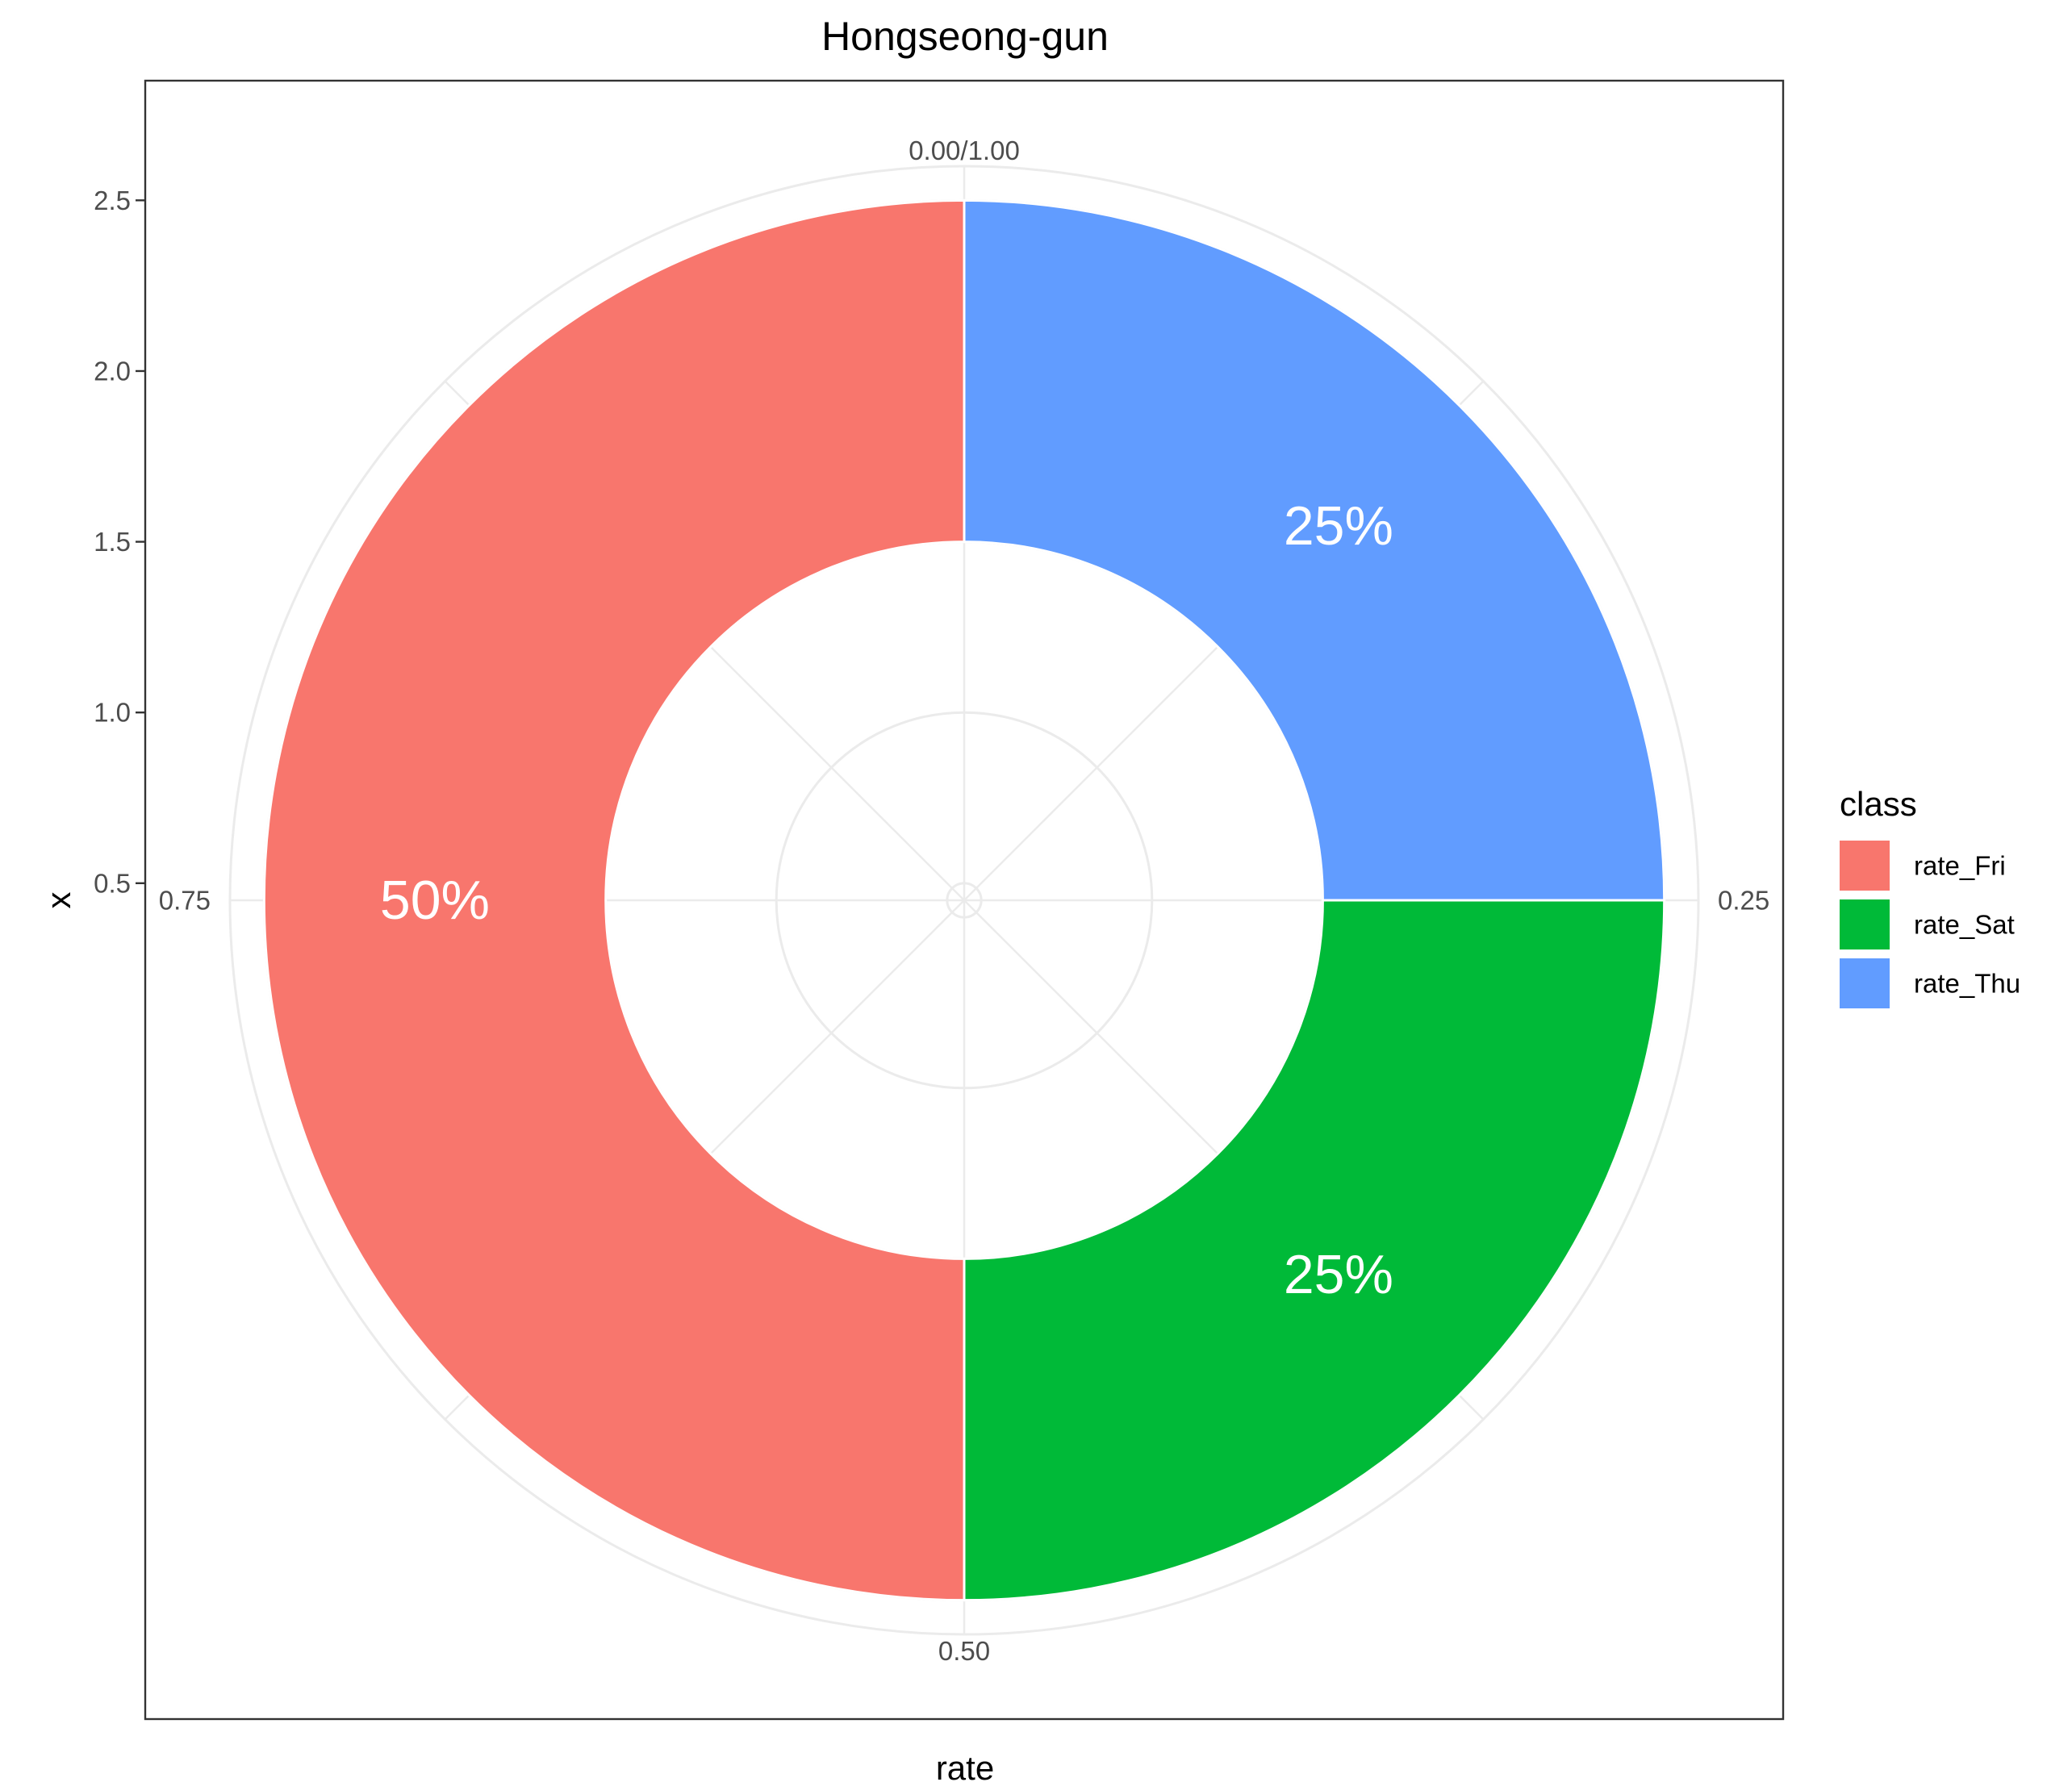 Image resolution: width=2072 pixels, height=1782 pixels. I want to click on slice-rate_Thu, so click(1314, 550).